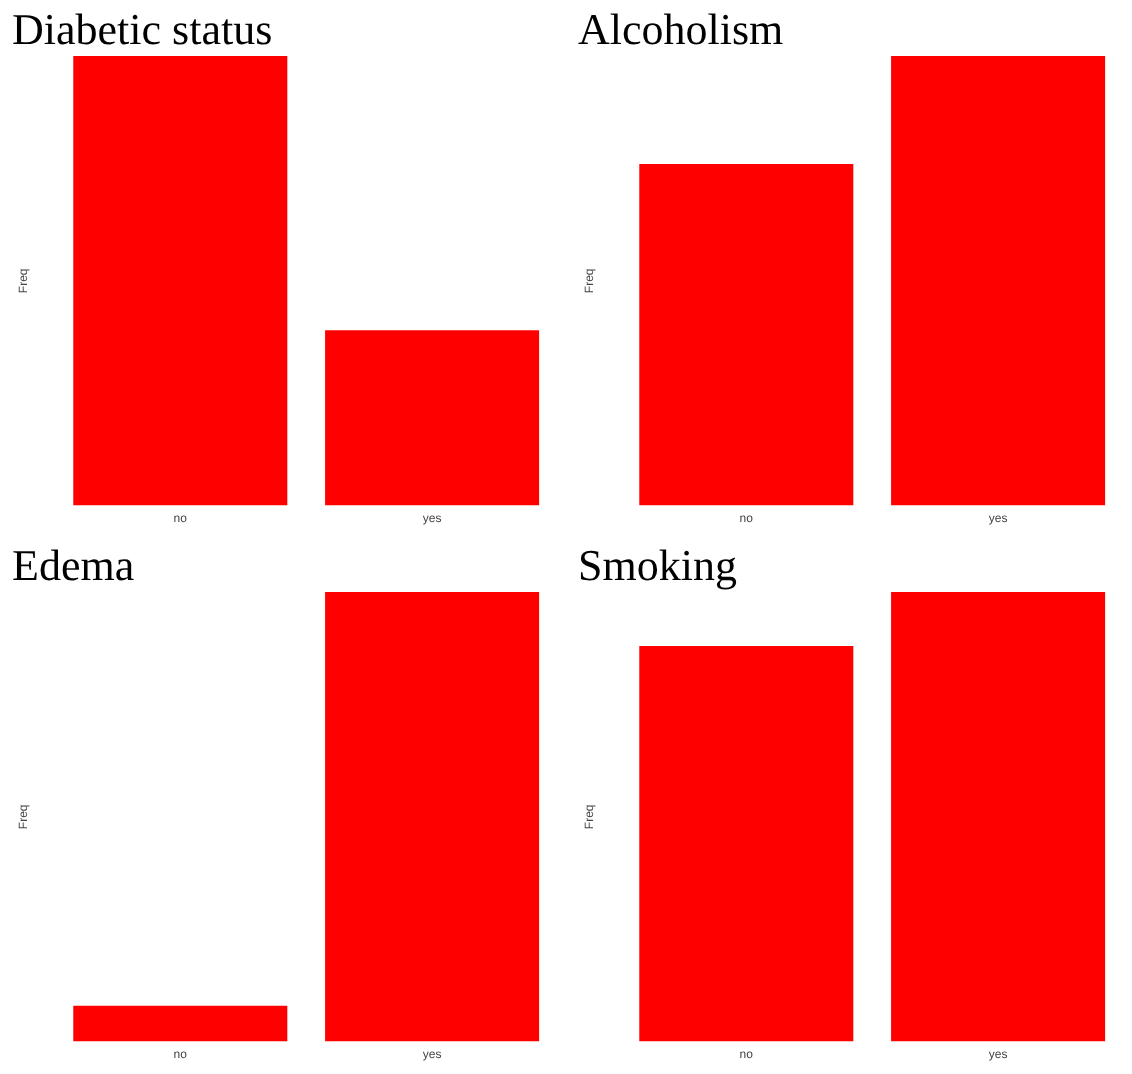  I want to click on chart-title: Diabetic status, so click(142, 30).